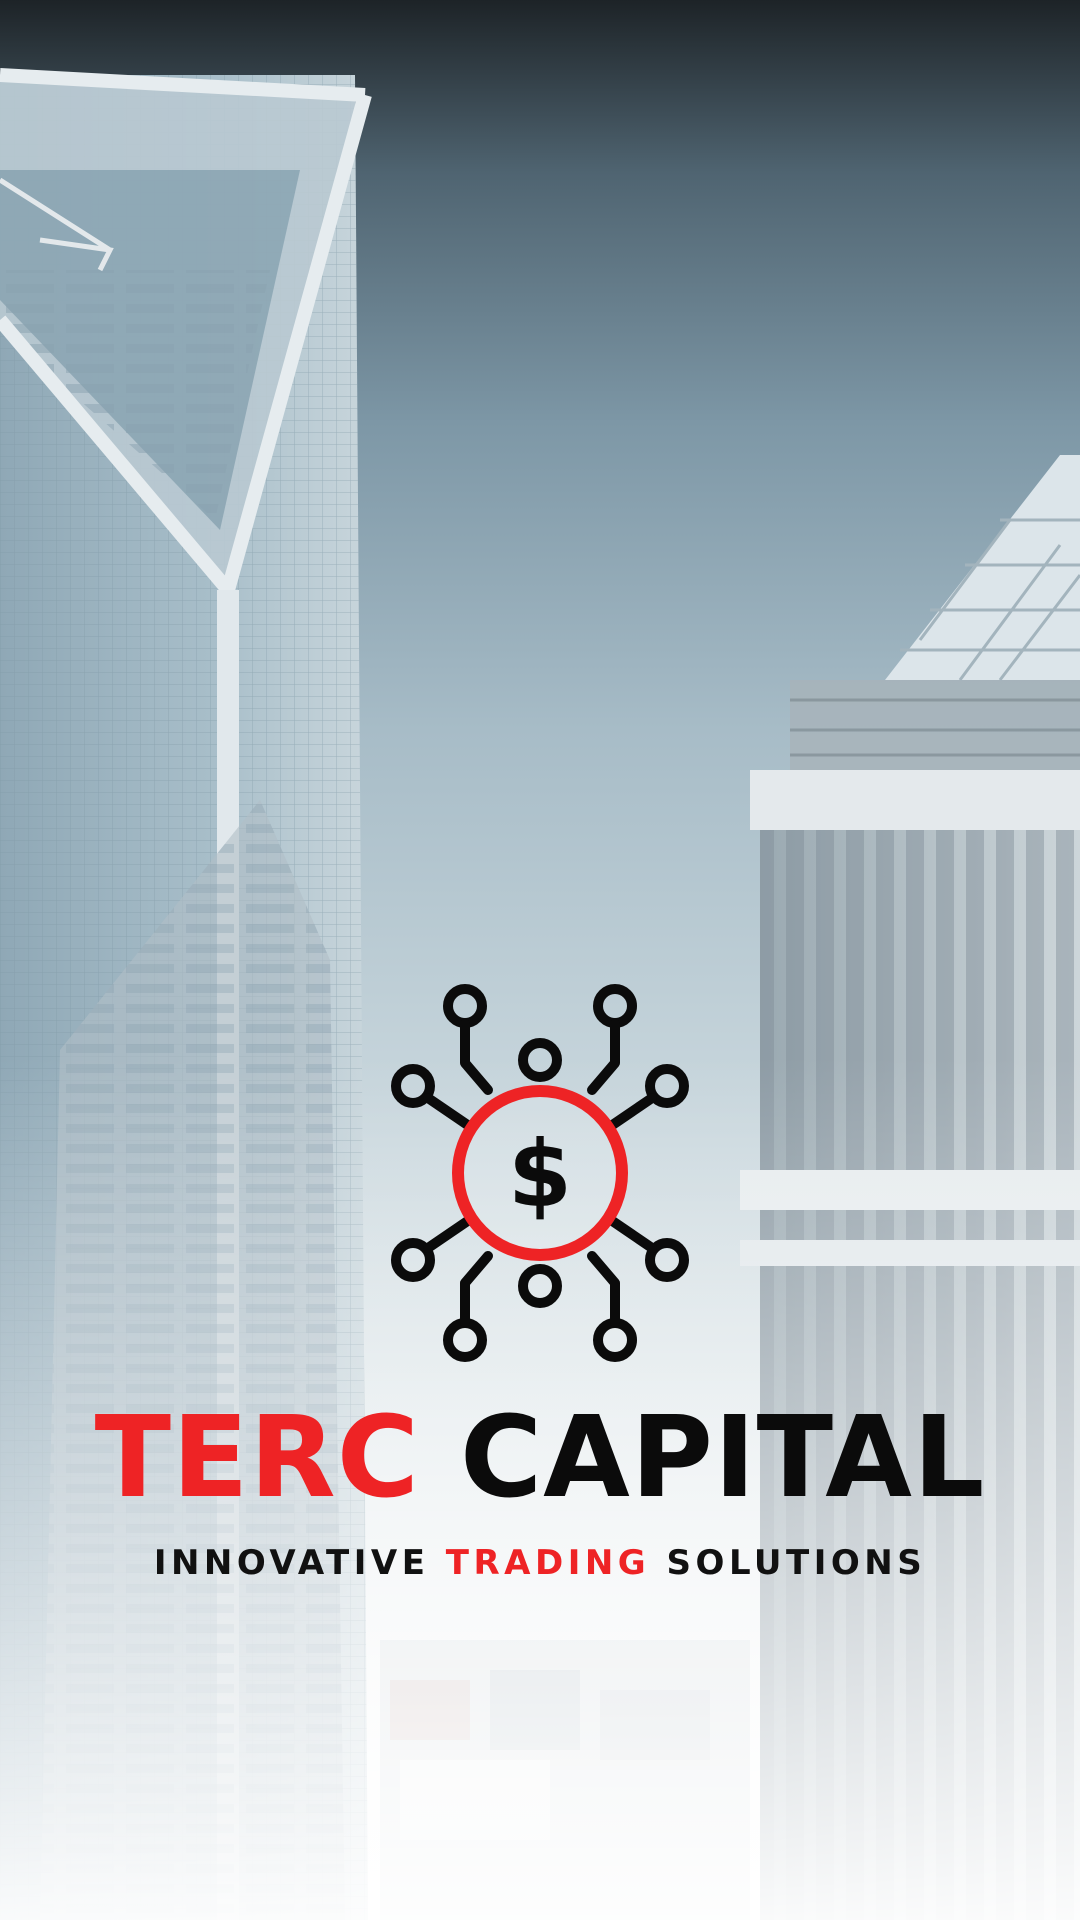  Describe the element at coordinates (257, 1458) in the screenshot. I see `brand-name-part1: TERC` at that location.